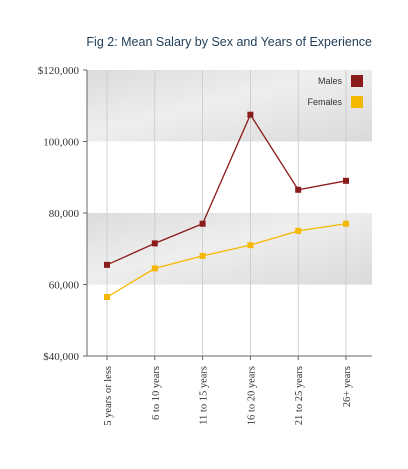  I want to click on x-tick-label: 5 years or less, so click(108, 396).